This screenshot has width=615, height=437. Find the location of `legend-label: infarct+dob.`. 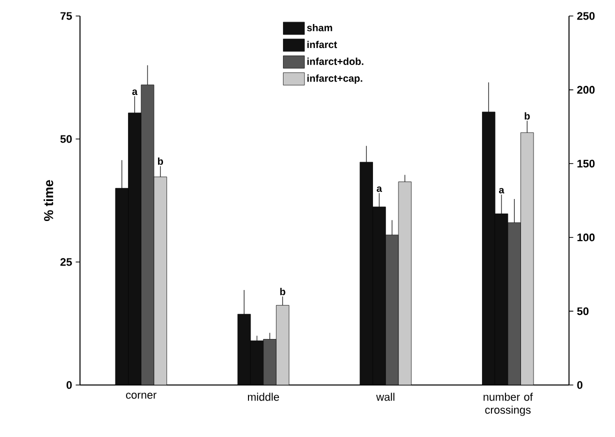

legend-label: infarct+dob. is located at coordinates (335, 61).